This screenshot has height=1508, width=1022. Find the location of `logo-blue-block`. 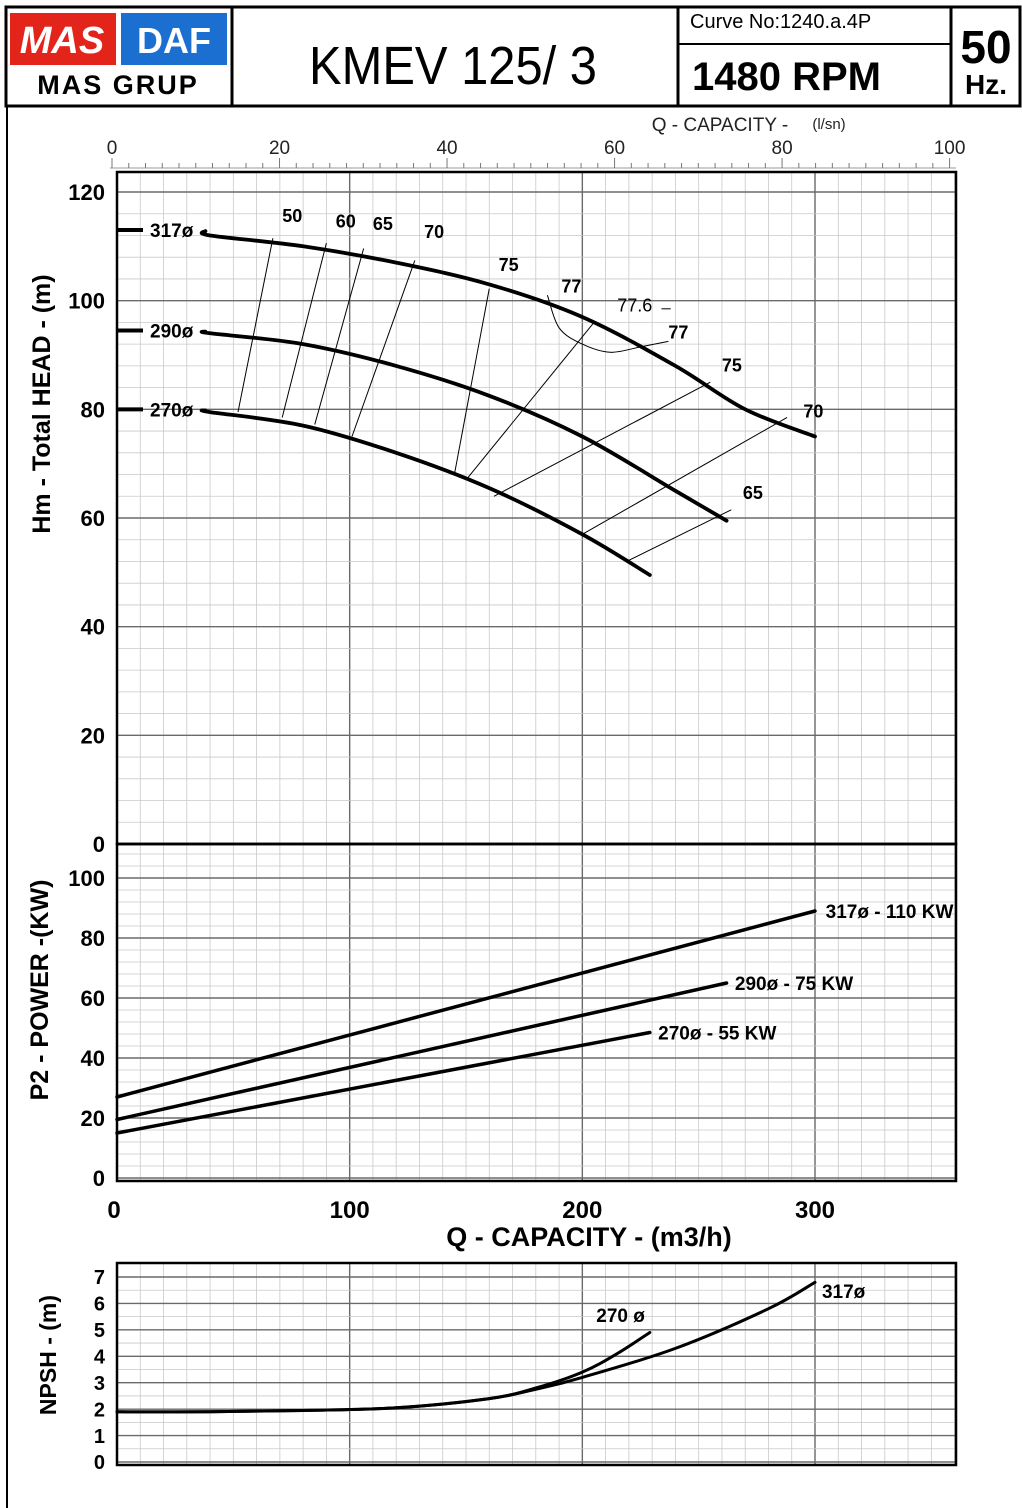

logo-blue-block is located at coordinates (174, 39).